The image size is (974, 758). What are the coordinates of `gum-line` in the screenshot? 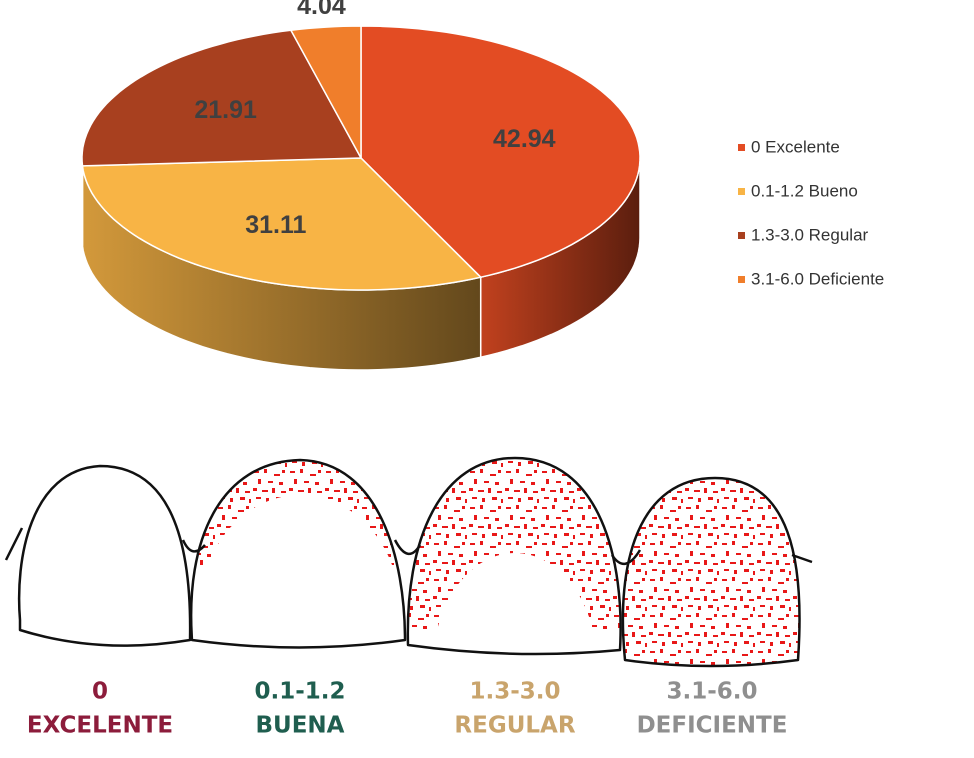 It's located at (408, 546).